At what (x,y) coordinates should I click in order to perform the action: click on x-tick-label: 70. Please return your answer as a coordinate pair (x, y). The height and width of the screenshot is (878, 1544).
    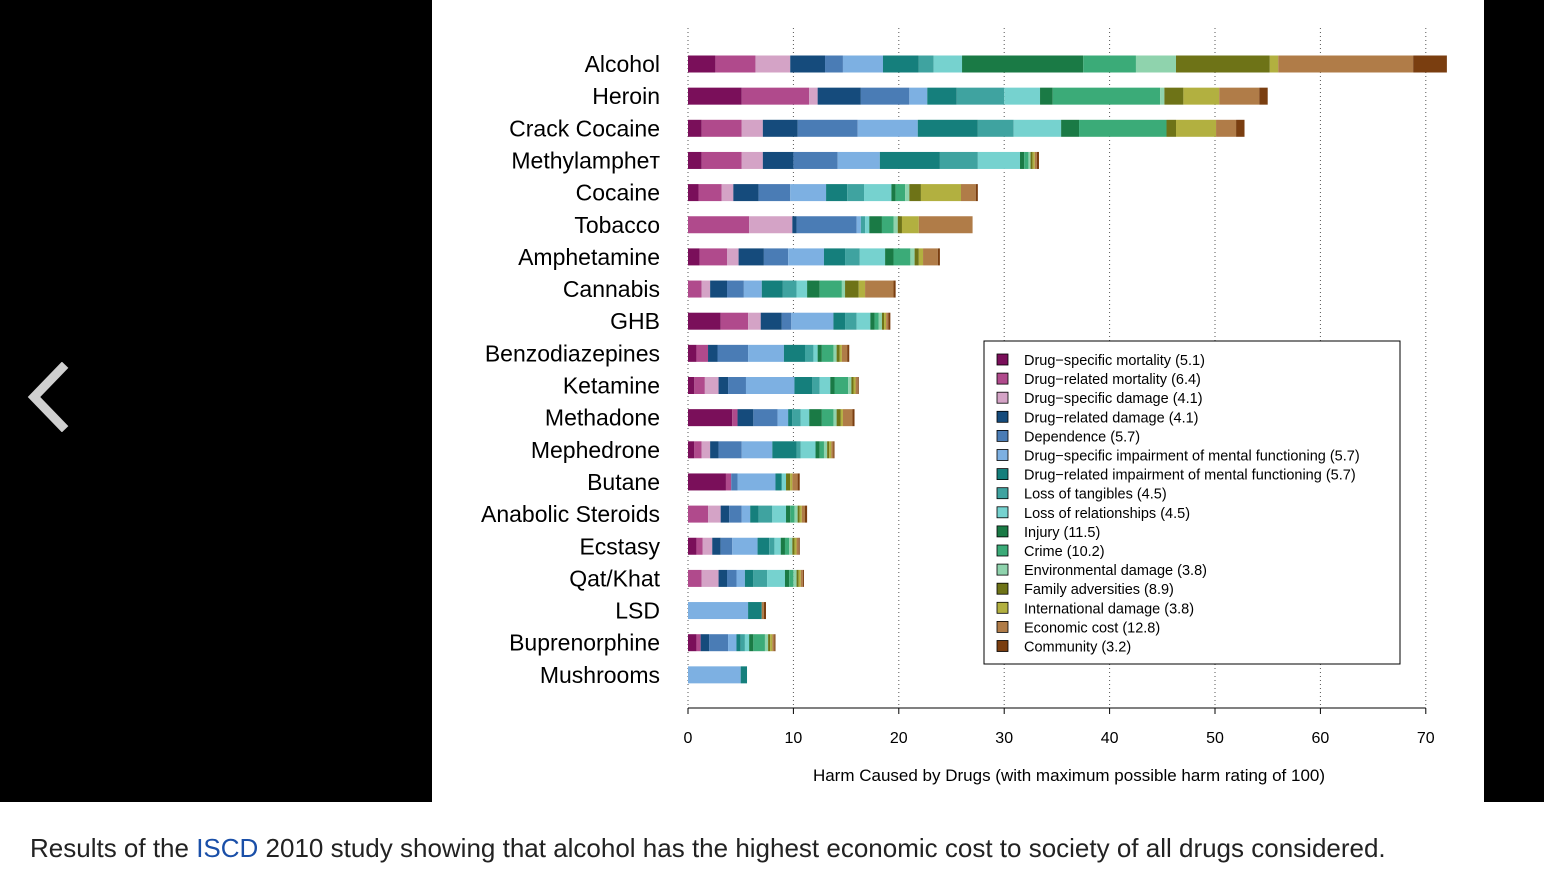
    Looking at the image, I should click on (1426, 738).